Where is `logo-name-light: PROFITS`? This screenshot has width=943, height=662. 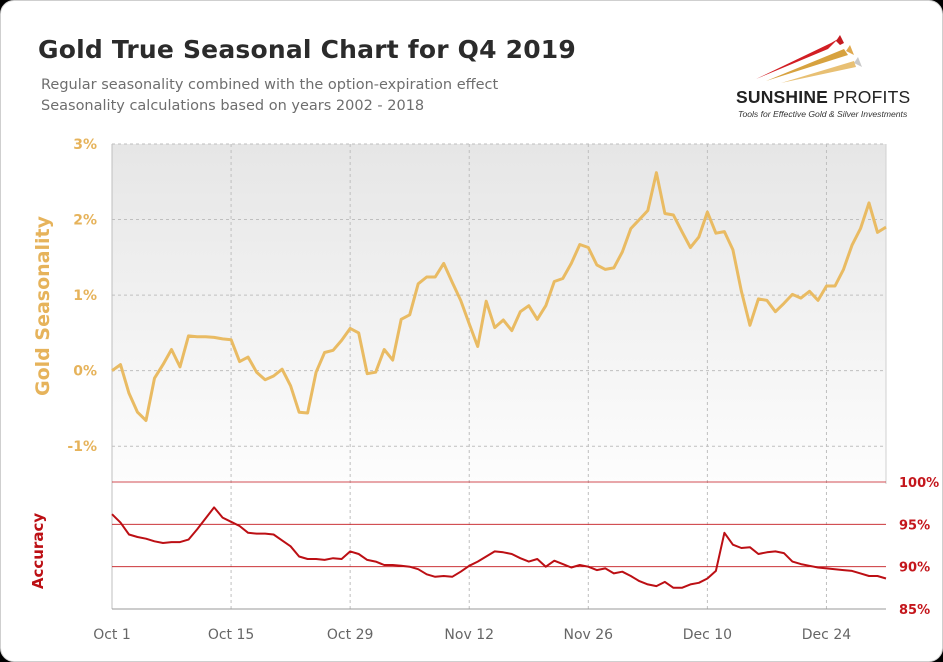
logo-name-light: PROFITS is located at coordinates (869, 97).